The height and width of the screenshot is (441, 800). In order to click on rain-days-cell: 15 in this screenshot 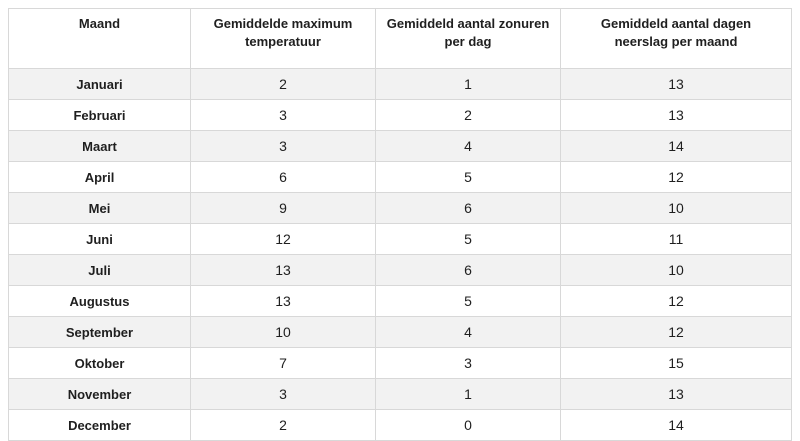, I will do `click(676, 363)`.